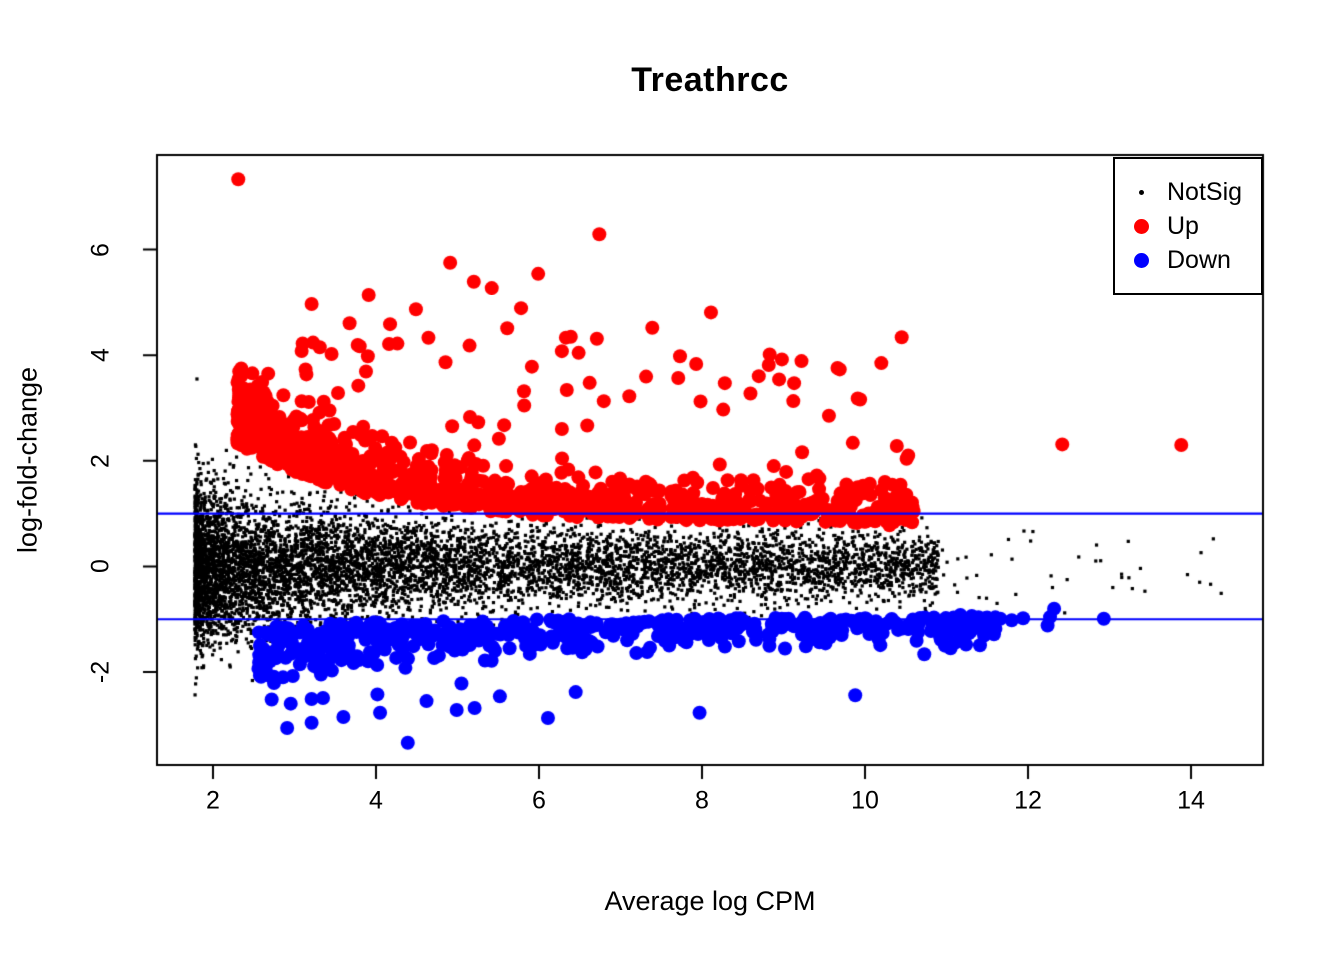 The height and width of the screenshot is (960, 1344). I want to click on legend-label: Down, so click(1199, 259).